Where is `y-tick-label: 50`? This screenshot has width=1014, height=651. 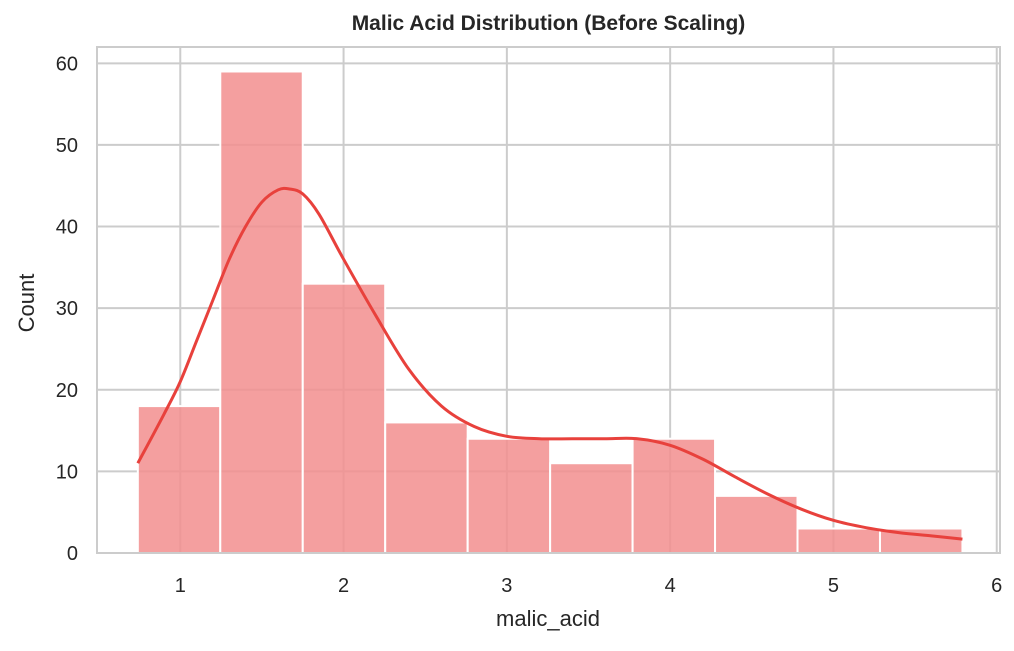 y-tick-label: 50 is located at coordinates (67, 146).